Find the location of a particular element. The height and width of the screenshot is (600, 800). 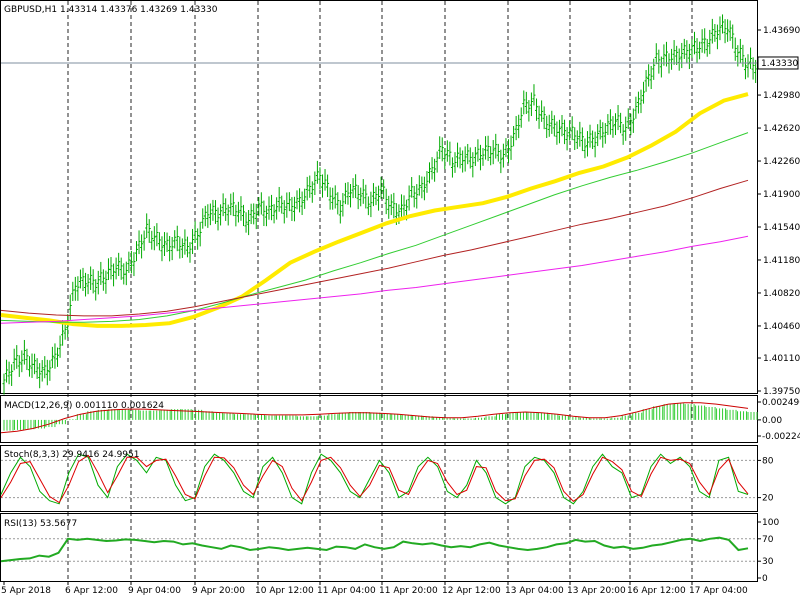

time-tick-label: 12 Apr 12:00 is located at coordinates (471, 591).